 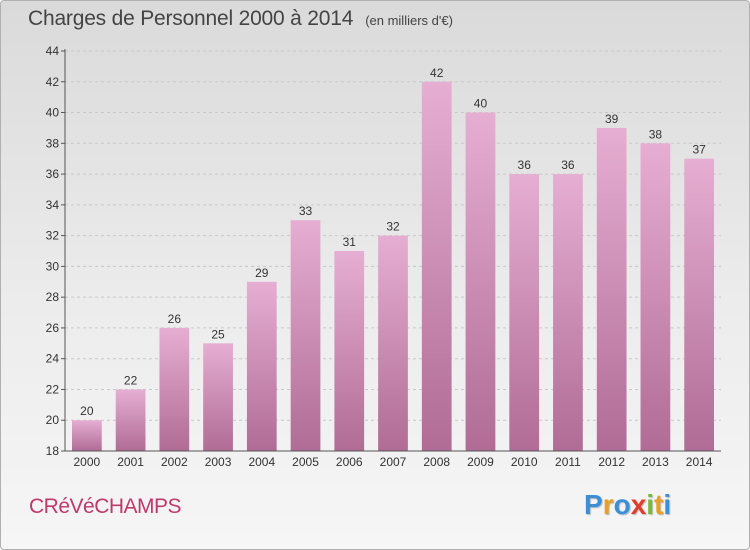 I want to click on y-tick-label: 28, so click(x=53, y=297).